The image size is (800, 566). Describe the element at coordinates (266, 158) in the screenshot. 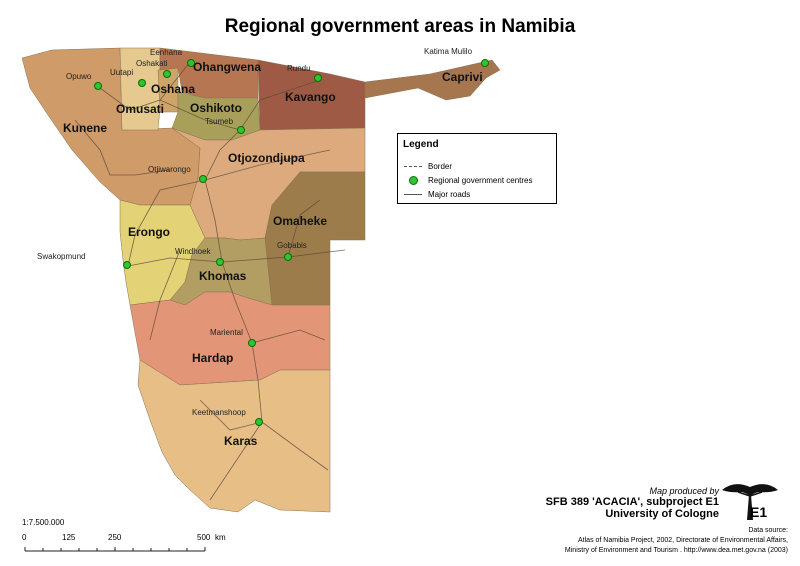

I see `region-label-otjozondjupa: Otjozondjupa` at that location.